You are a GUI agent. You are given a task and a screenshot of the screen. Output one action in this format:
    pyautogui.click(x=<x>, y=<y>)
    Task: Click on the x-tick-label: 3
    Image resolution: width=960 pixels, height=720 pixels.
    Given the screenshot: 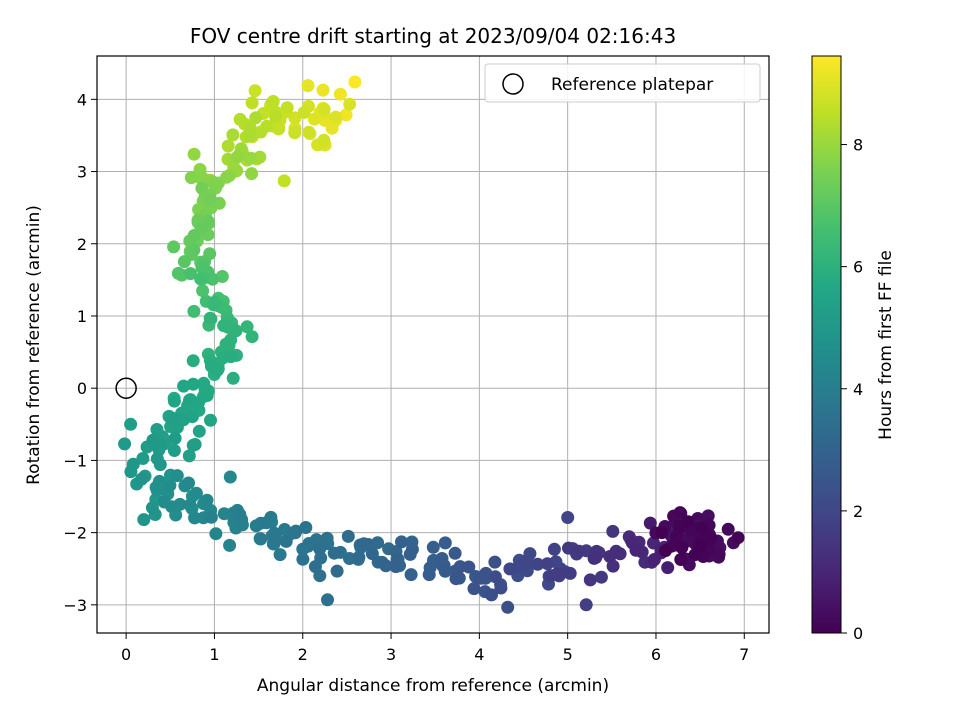 What is the action you would take?
    pyautogui.click(x=391, y=654)
    